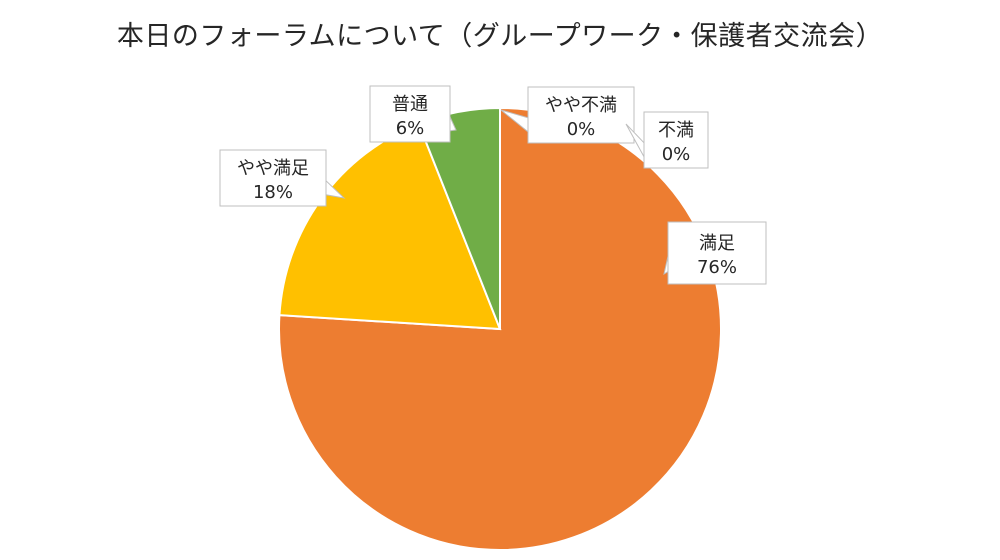  What do you see at coordinates (717, 267) in the screenshot?
I see `data-label-value: 76%` at bounding box center [717, 267].